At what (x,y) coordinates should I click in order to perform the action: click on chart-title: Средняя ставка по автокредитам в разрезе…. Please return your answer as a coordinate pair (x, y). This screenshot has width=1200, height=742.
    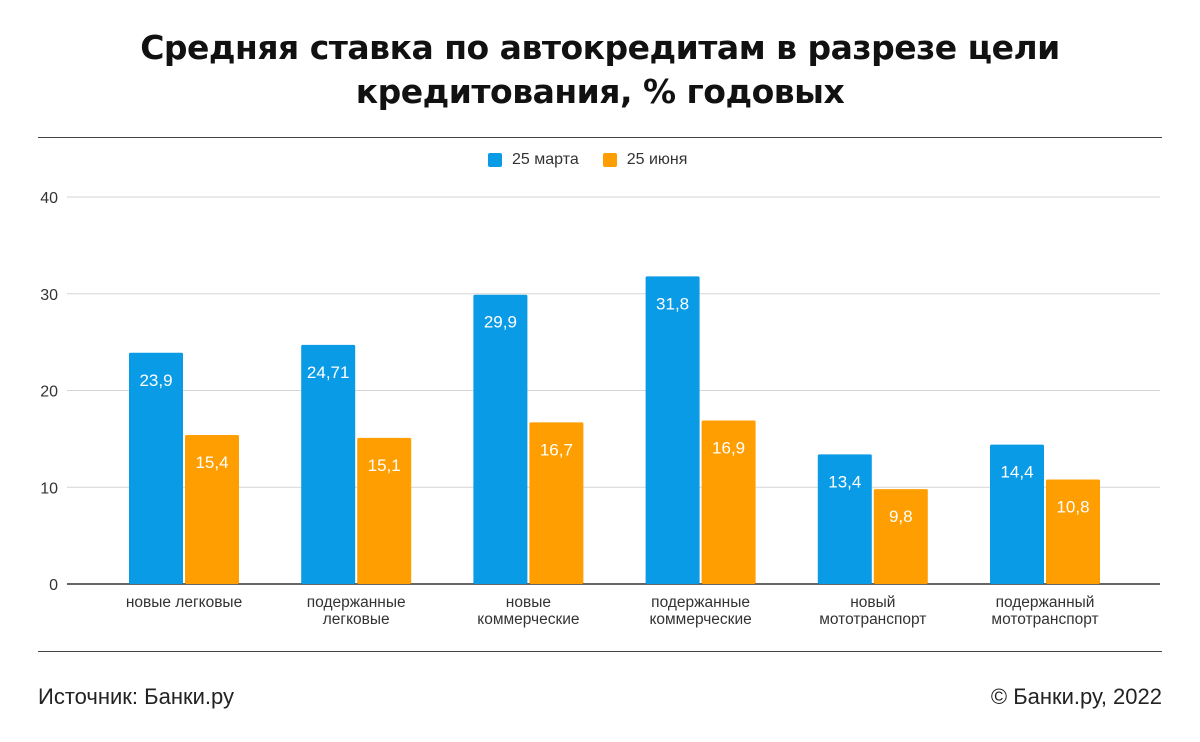
    Looking at the image, I should click on (600, 70).